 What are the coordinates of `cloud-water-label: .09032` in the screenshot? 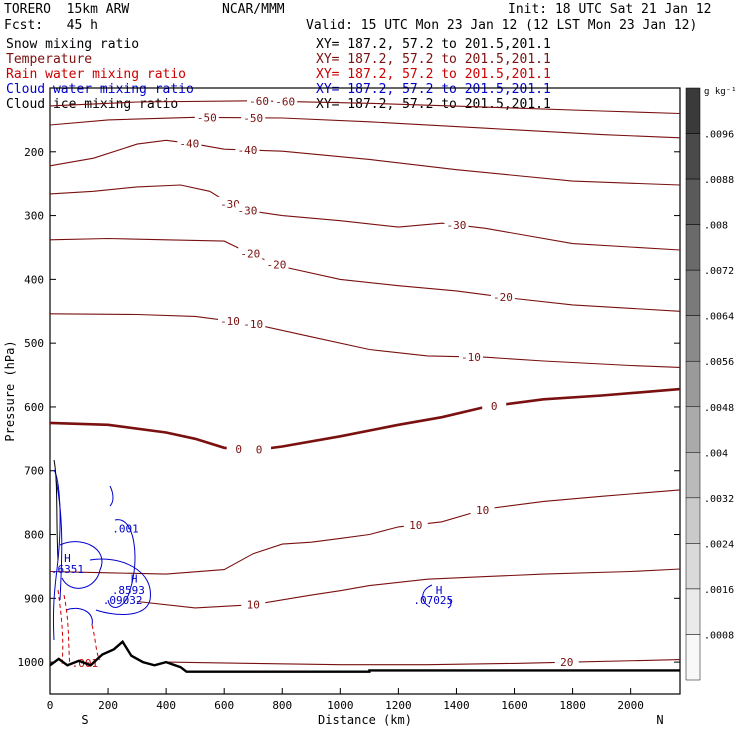 It's located at (123, 600).